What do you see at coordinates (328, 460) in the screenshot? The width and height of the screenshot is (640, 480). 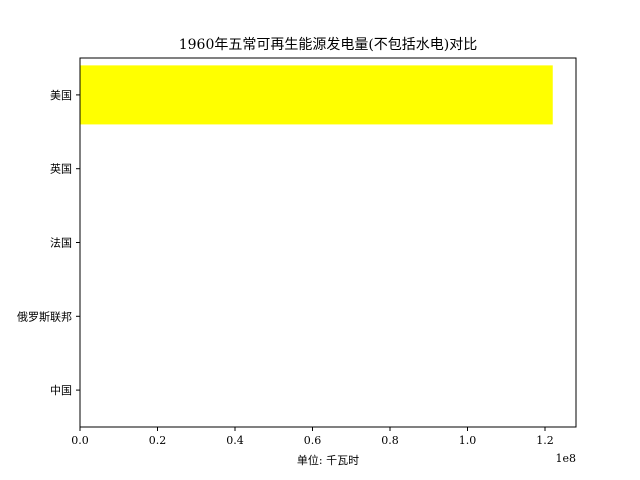 I see `x-axis-label: 单位: 千瓦时` at bounding box center [328, 460].